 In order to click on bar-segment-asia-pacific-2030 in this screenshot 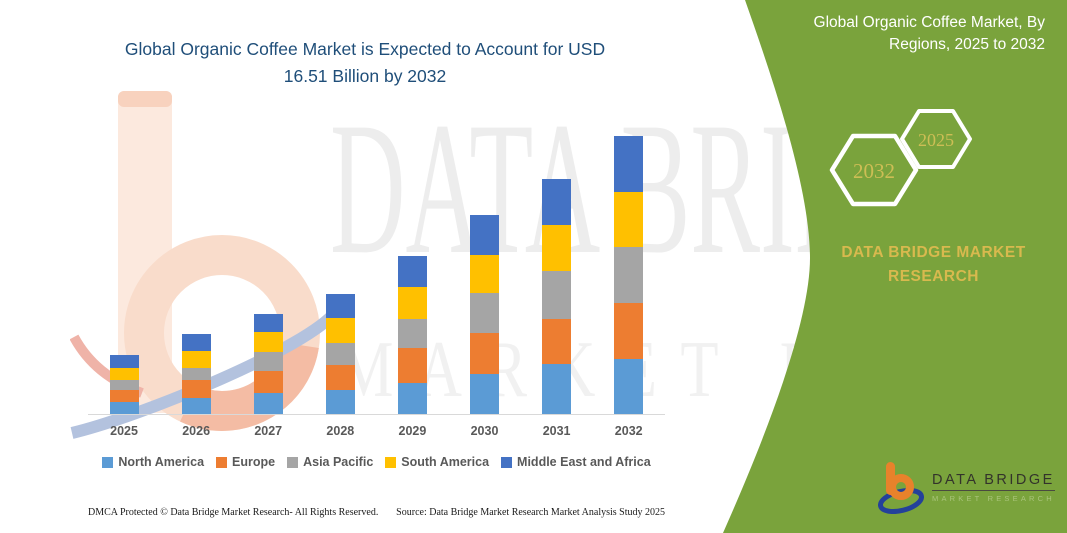, I will do `click(485, 313)`.